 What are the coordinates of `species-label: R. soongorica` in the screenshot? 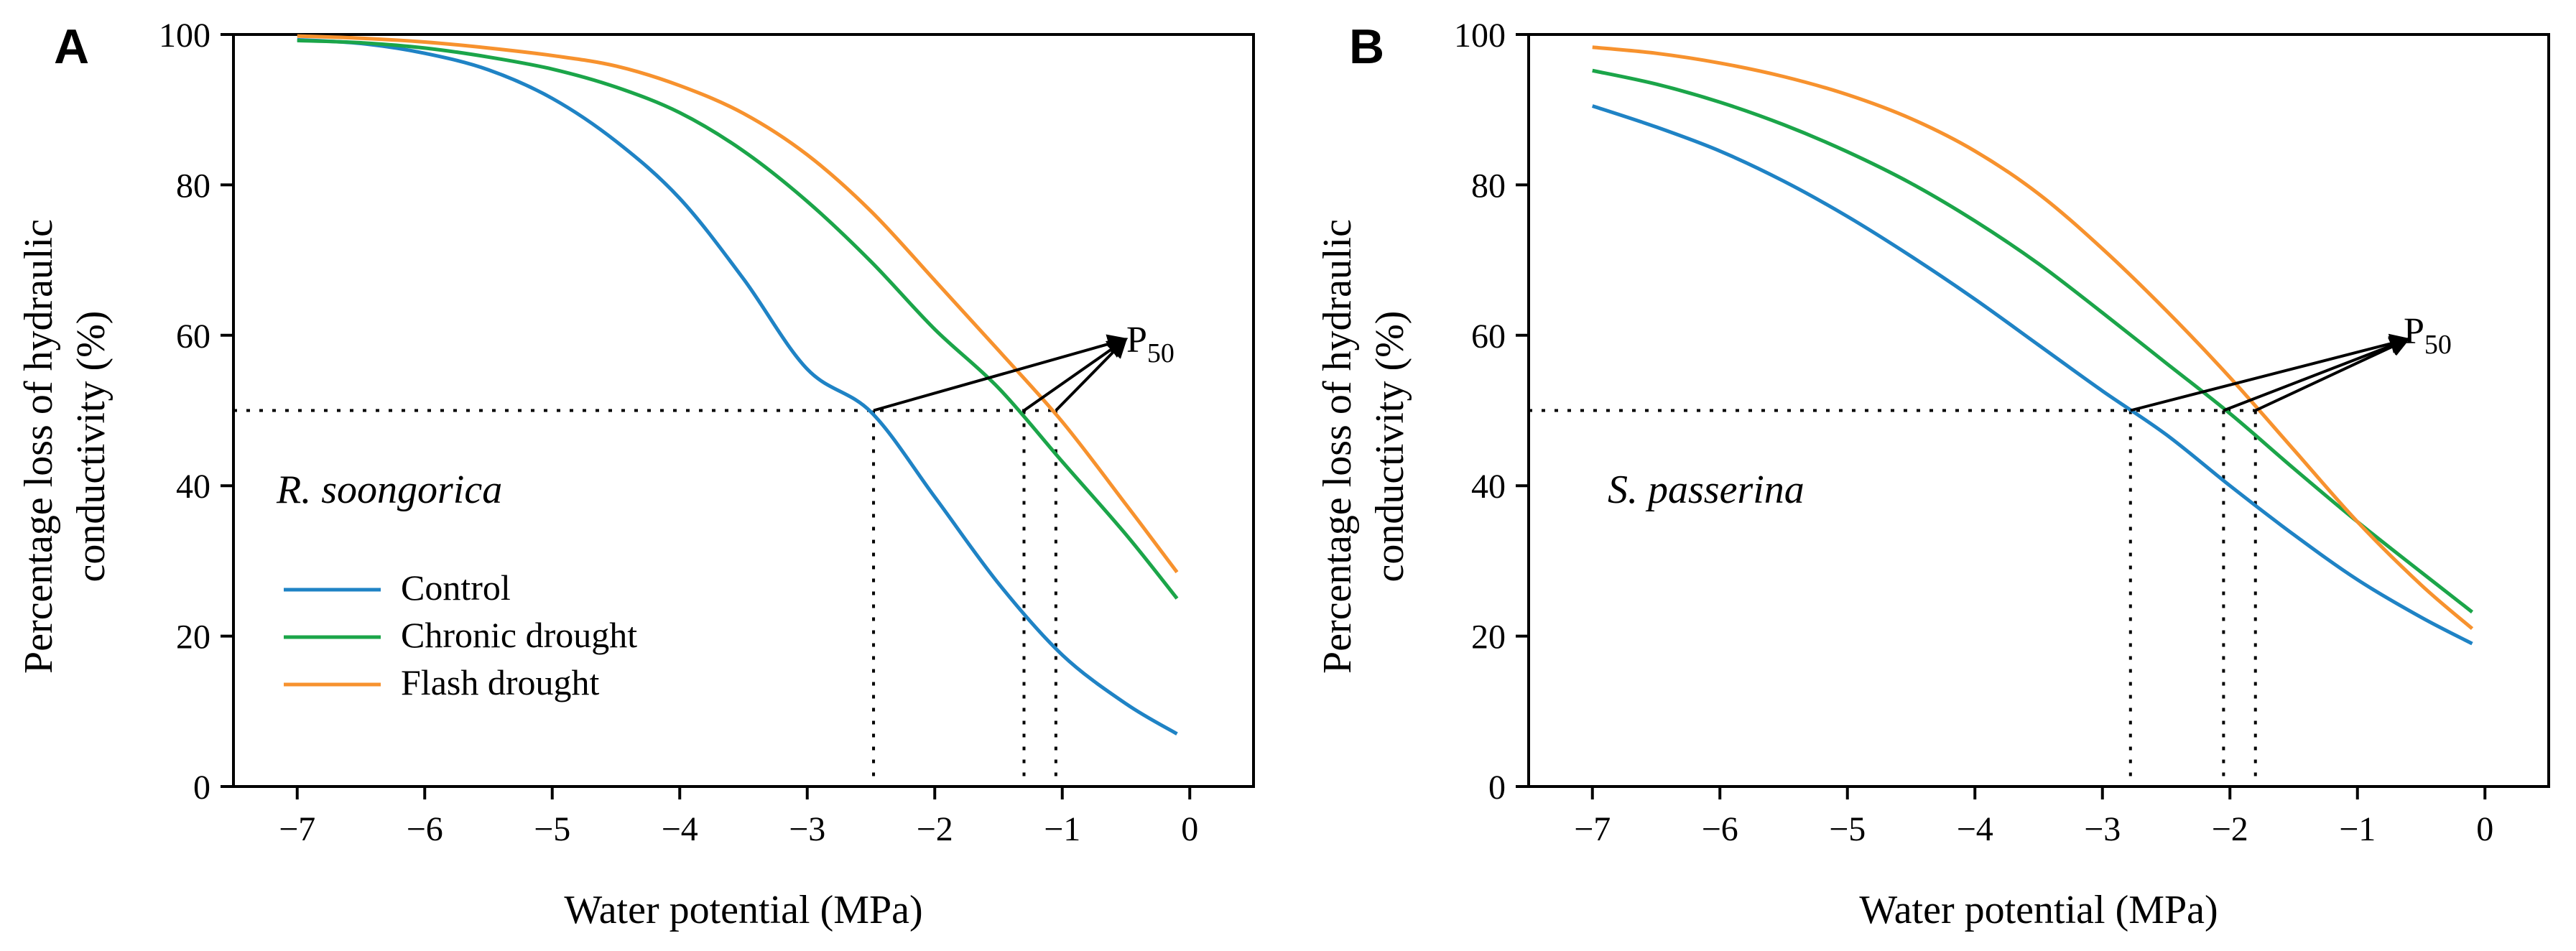 It's located at (389, 490).